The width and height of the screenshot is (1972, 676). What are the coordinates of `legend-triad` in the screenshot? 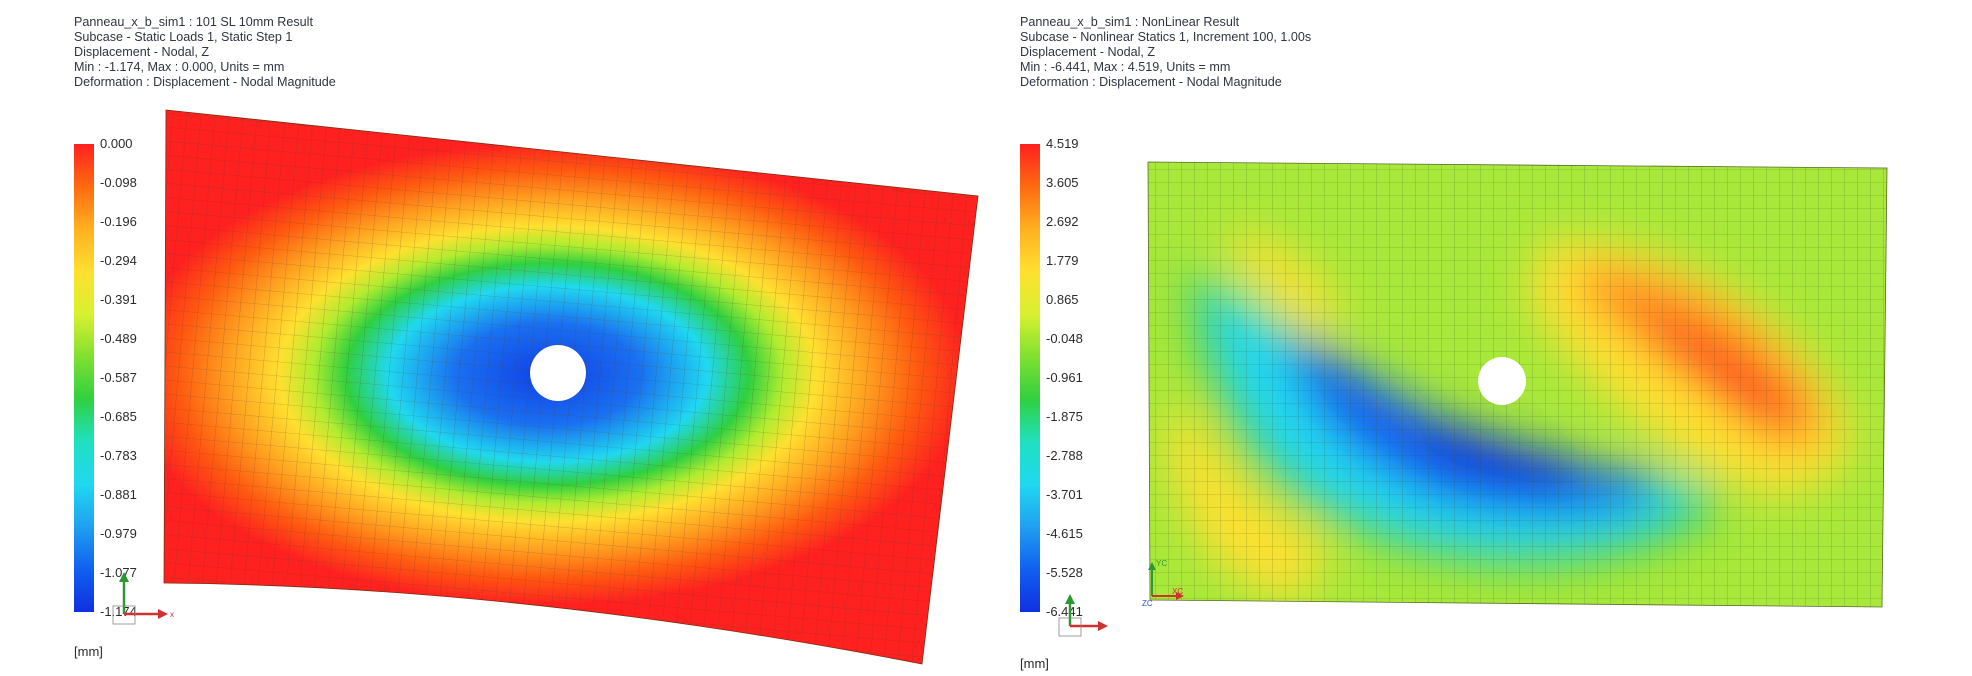 It's located at (1083, 615).